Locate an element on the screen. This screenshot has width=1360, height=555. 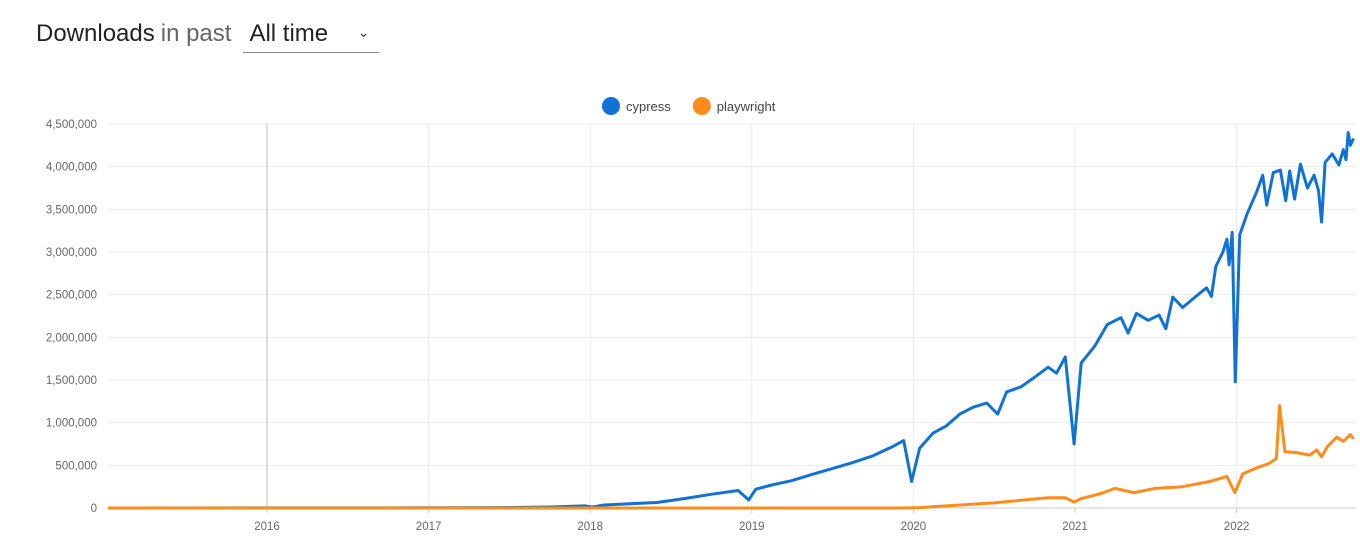
y-tick-label: 4,000,000 is located at coordinates (71, 168).